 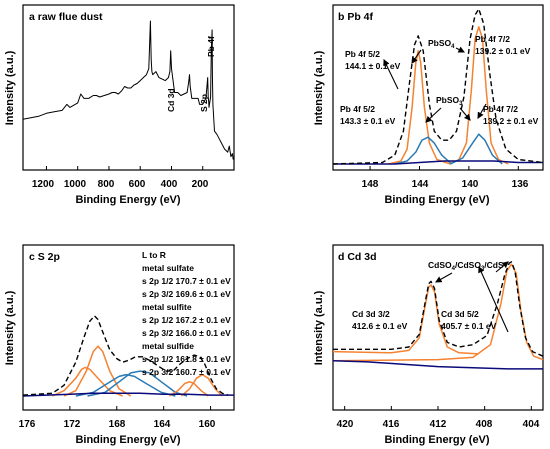 What do you see at coordinates (482, 111) in the screenshot?
I see `arrow-pb4f72-b` at bounding box center [482, 111].